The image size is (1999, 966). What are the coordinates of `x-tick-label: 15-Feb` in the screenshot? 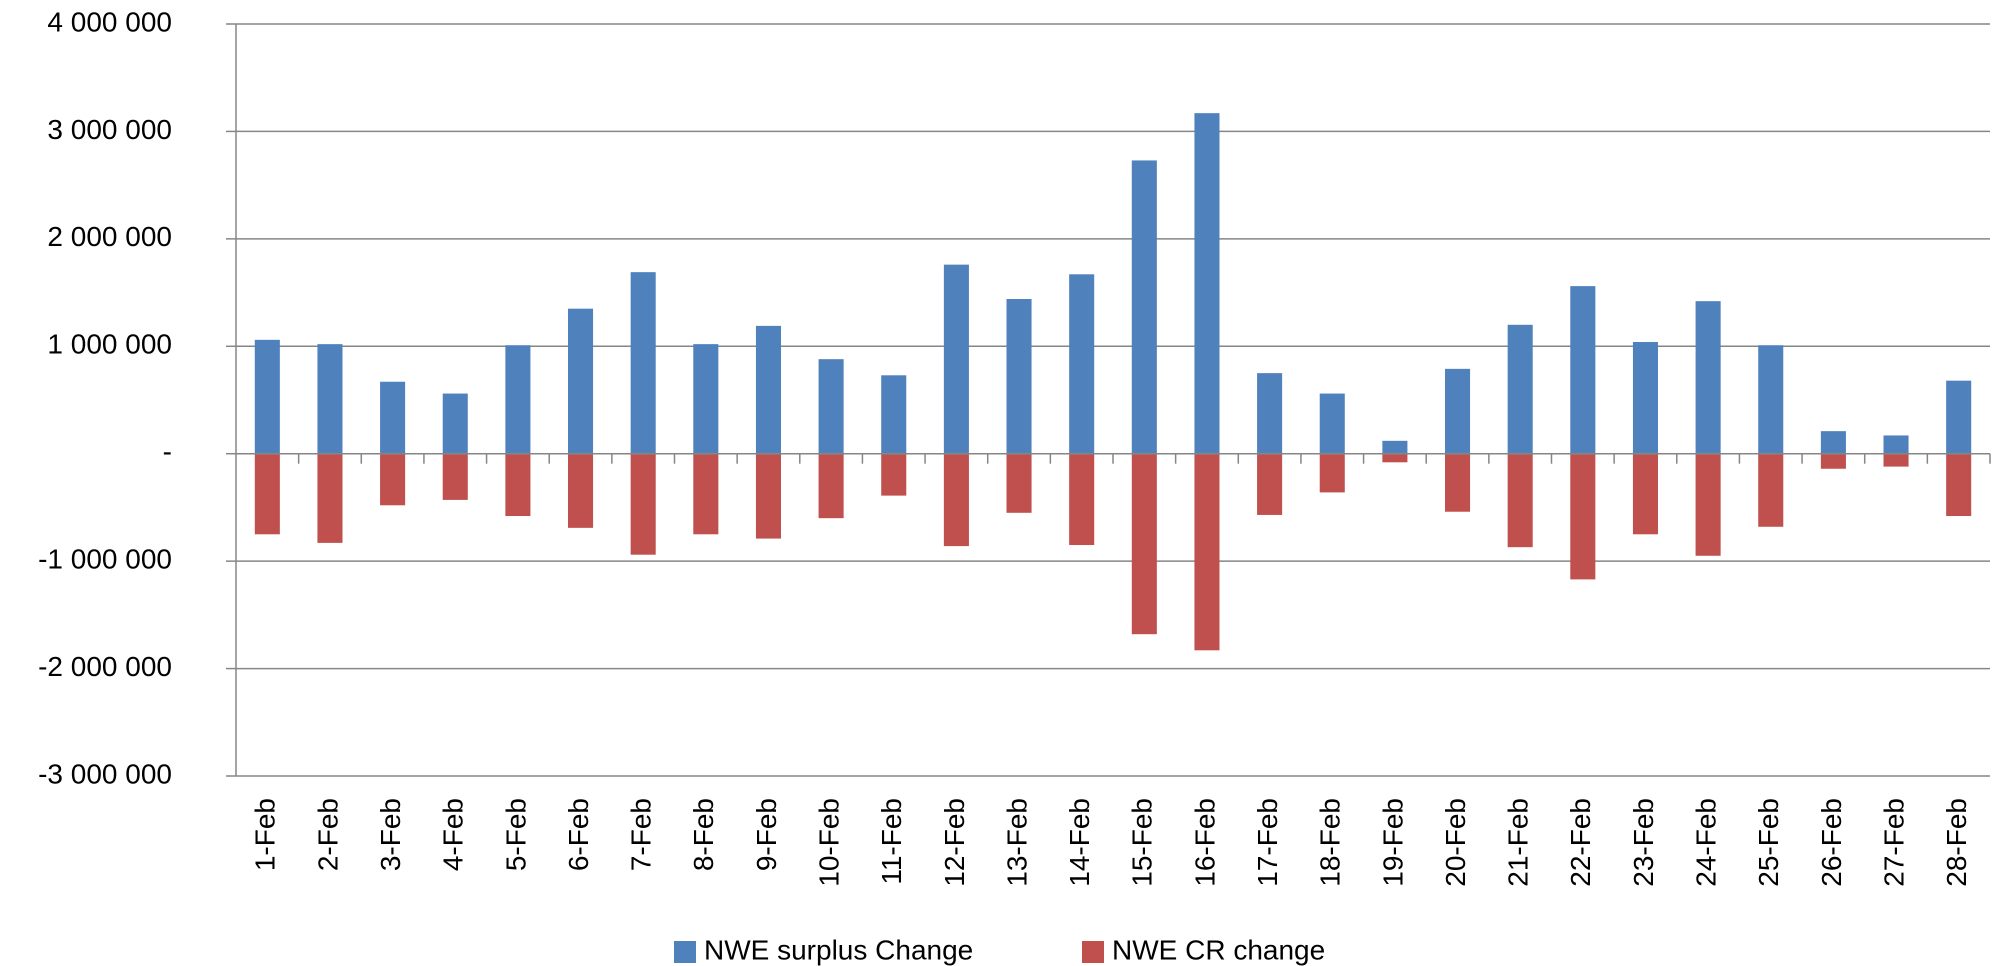 It's located at (1142, 842).